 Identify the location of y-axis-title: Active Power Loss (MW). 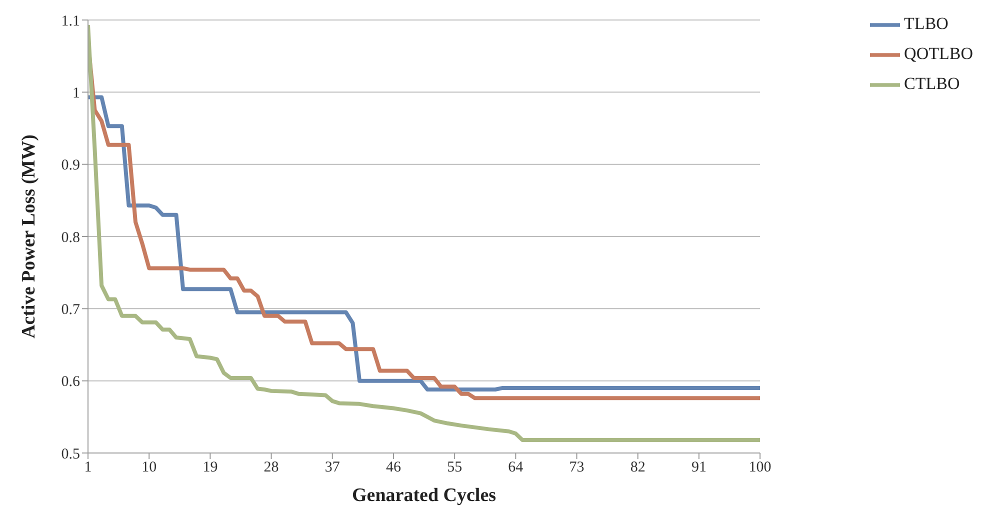
(29, 236).